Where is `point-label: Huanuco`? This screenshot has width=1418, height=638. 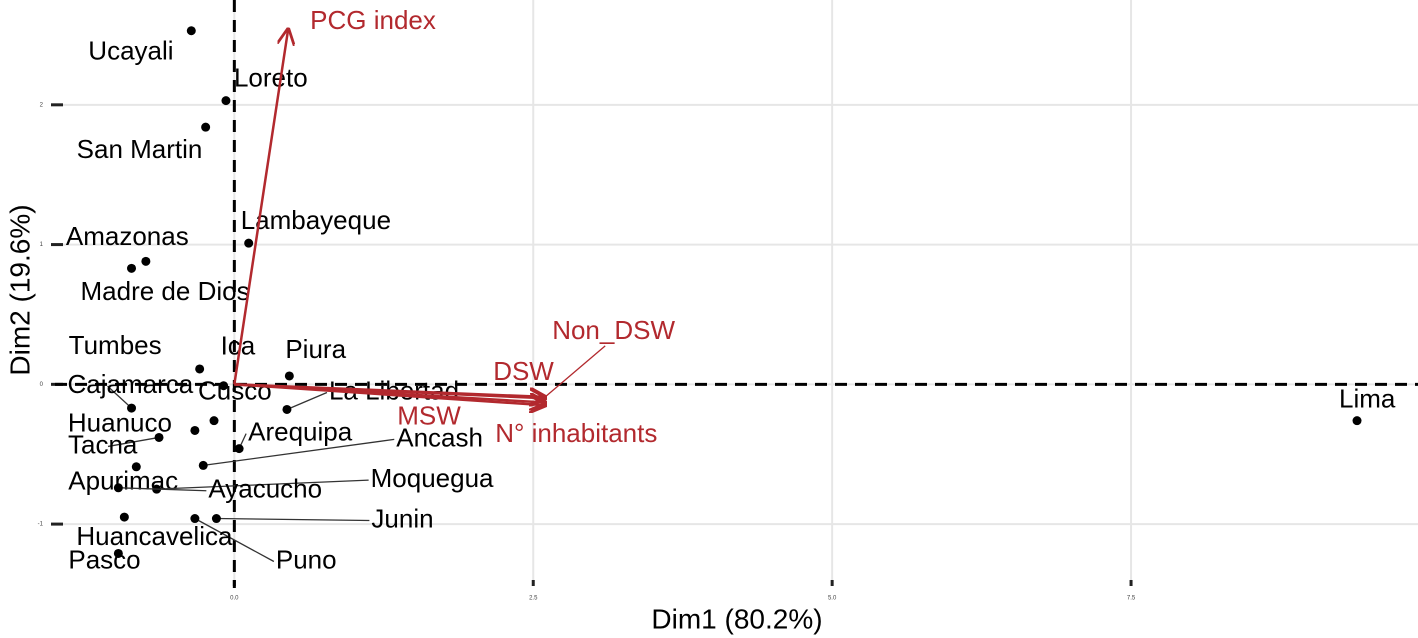 point-label: Huanuco is located at coordinates (120, 422).